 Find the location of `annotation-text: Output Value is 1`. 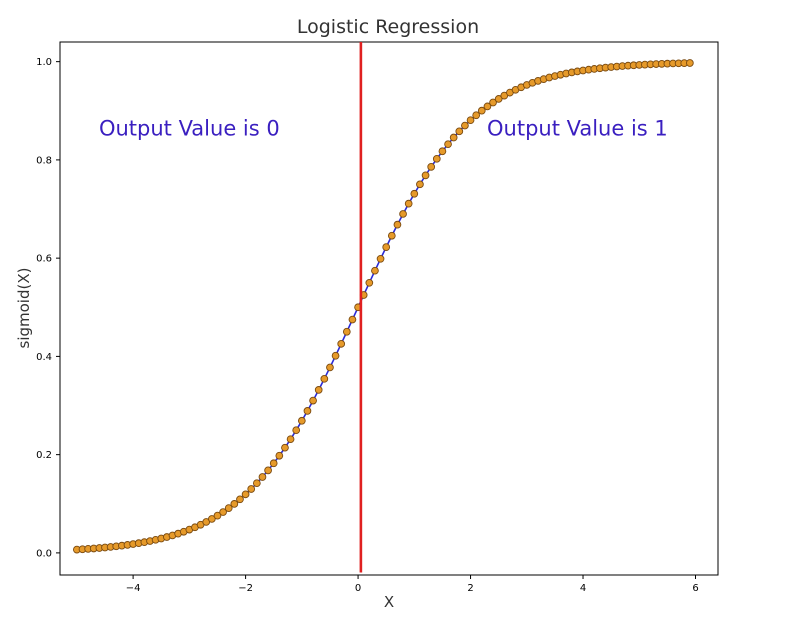

annotation-text: Output Value is 1 is located at coordinates (577, 128).